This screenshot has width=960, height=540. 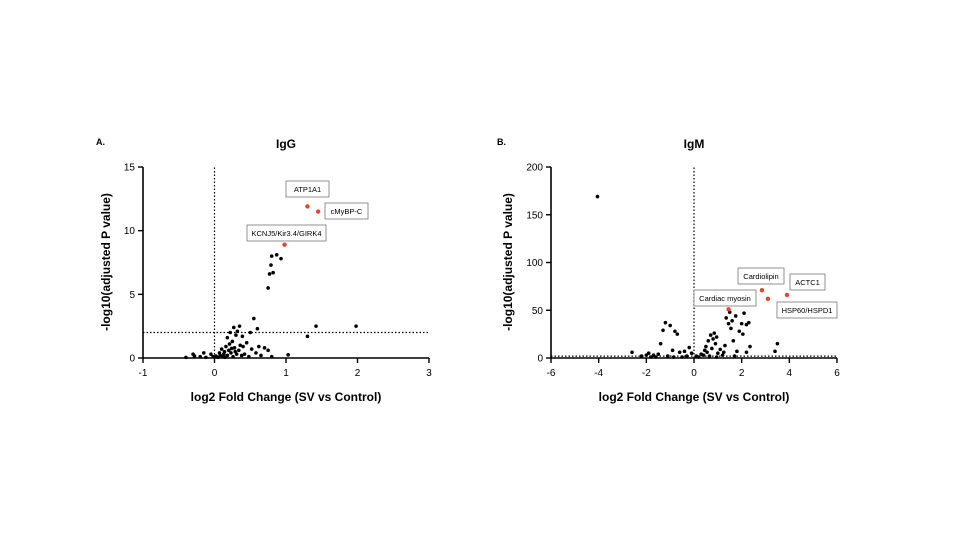 What do you see at coordinates (501, 142) in the screenshot?
I see `panel-label: B.` at bounding box center [501, 142].